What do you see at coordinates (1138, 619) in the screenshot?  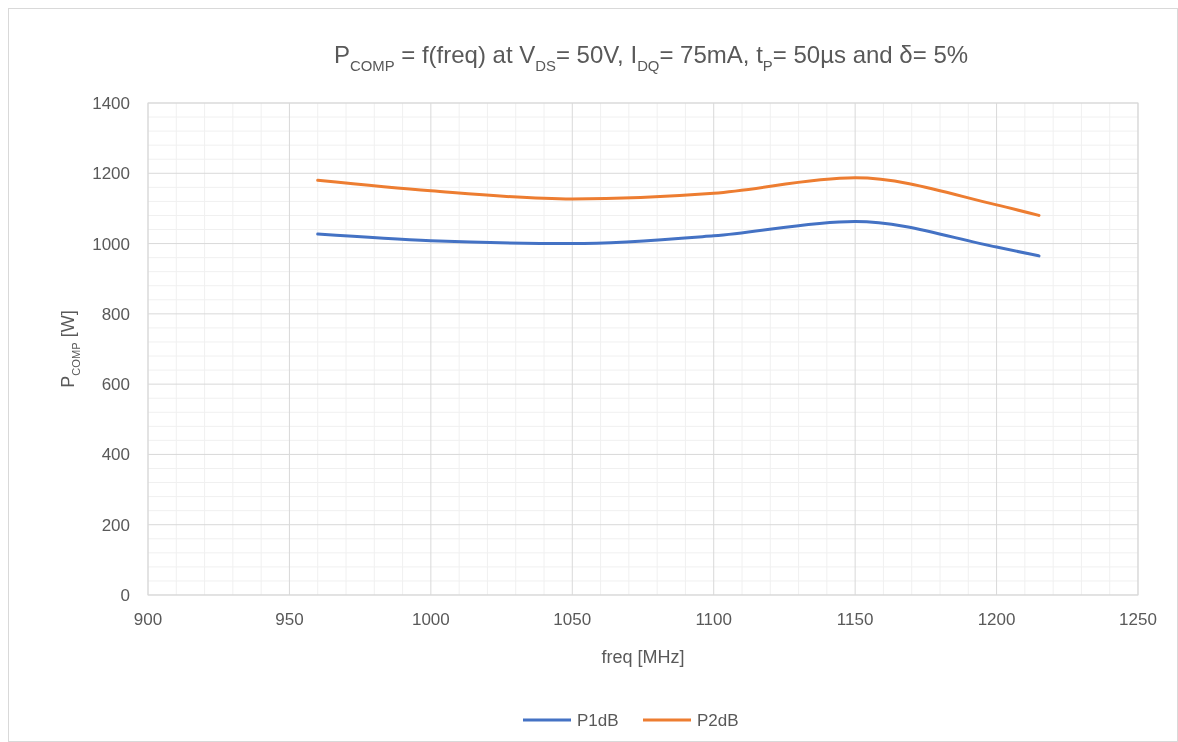 I see `x-tick-label: 1250` at bounding box center [1138, 619].